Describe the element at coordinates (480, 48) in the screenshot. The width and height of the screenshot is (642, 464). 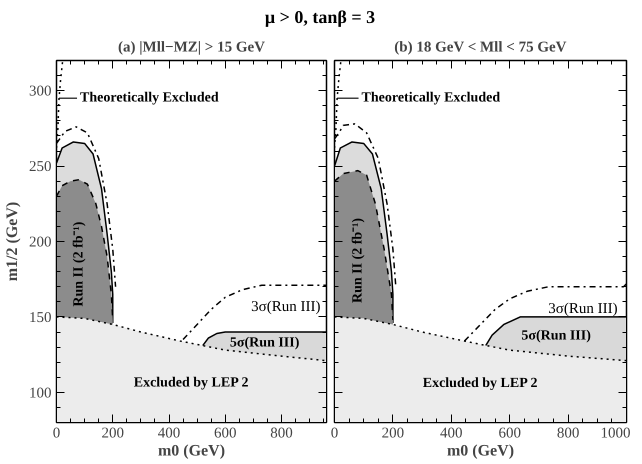
I see `chart-subtitle: (b) 18 GeV < Mll < 75 GeV` at that location.